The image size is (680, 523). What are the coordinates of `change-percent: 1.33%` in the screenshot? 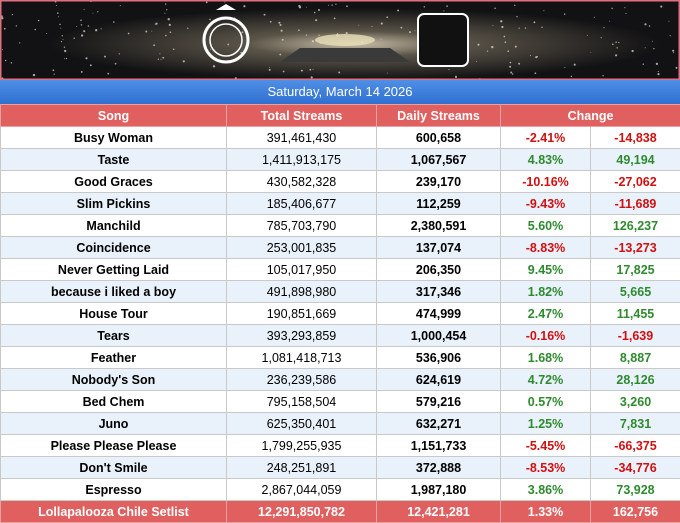 It's located at (546, 512).